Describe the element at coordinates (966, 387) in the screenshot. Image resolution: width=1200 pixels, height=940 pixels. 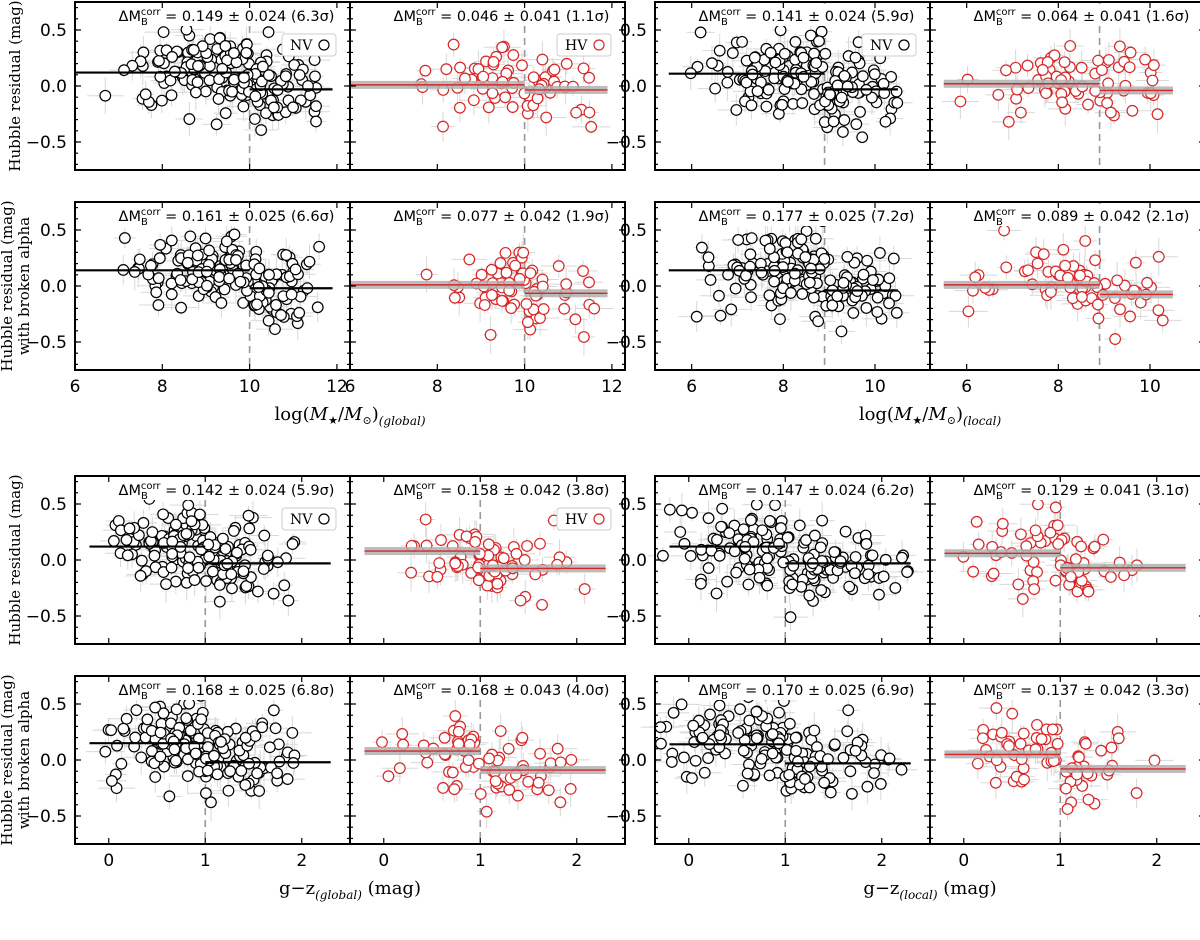
I see `xtick-label: 6` at that location.